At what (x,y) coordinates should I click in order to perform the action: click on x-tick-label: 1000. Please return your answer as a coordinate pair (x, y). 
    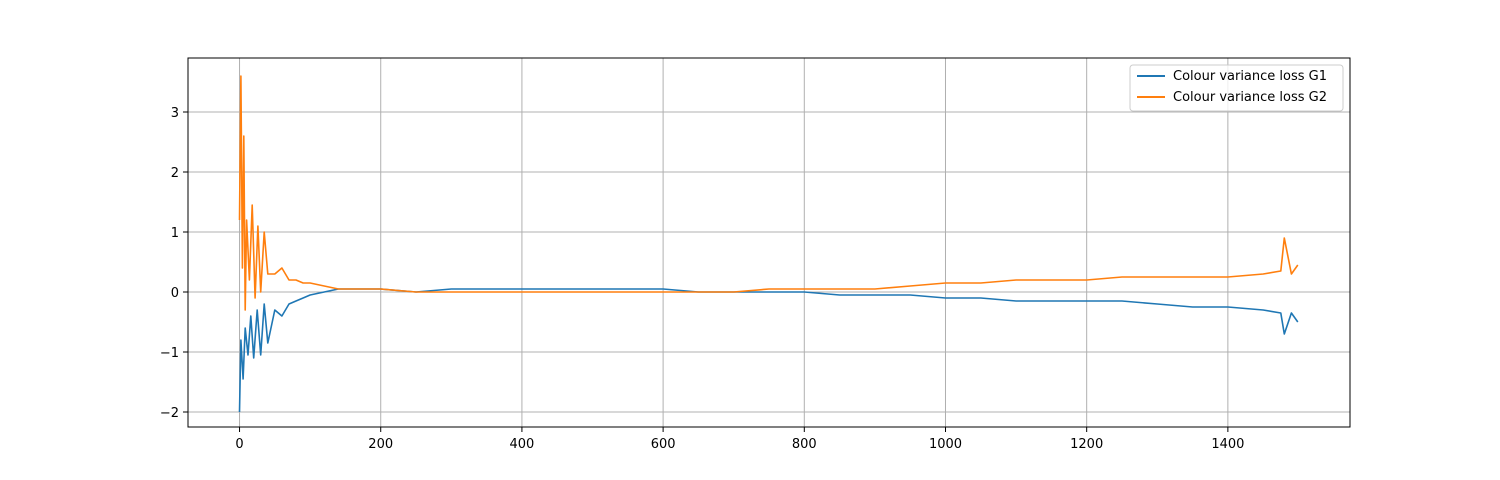
    Looking at the image, I should click on (945, 444).